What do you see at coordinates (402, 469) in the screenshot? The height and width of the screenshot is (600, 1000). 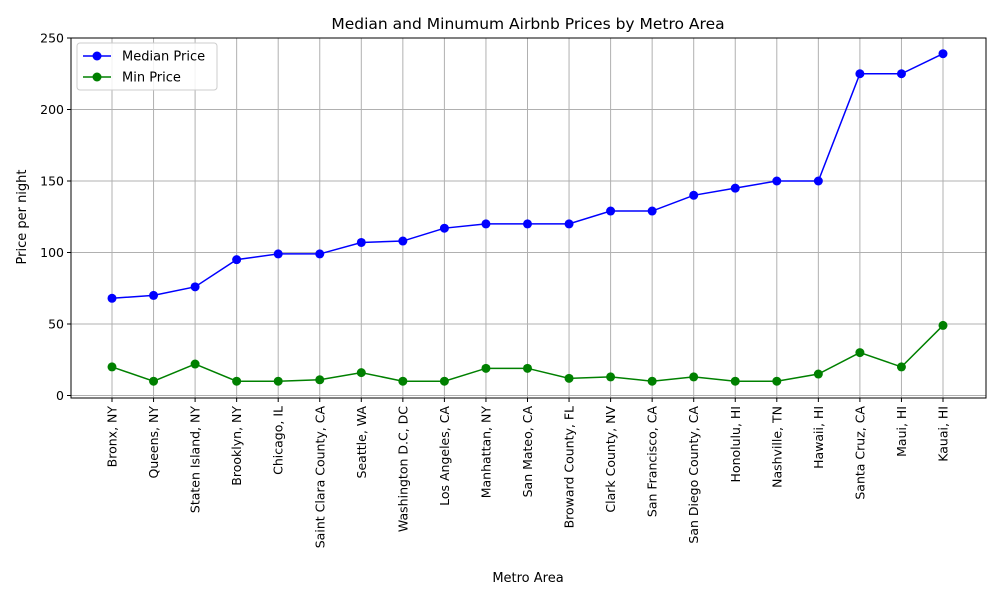 I see `x-tick-label: Washington D.C, DC` at bounding box center [402, 469].